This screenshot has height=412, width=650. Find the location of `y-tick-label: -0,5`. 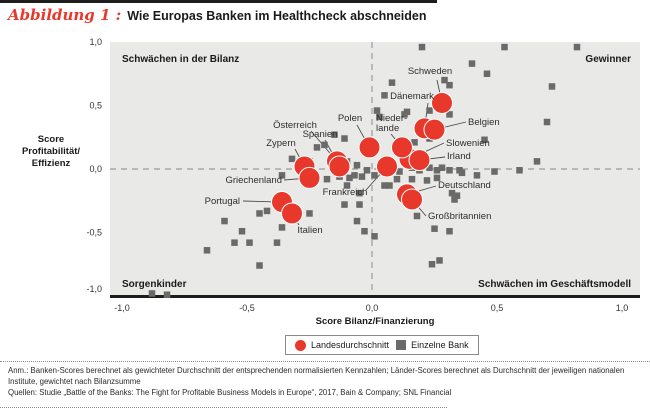

y-tick-label: -0,5 is located at coordinates (94, 233).